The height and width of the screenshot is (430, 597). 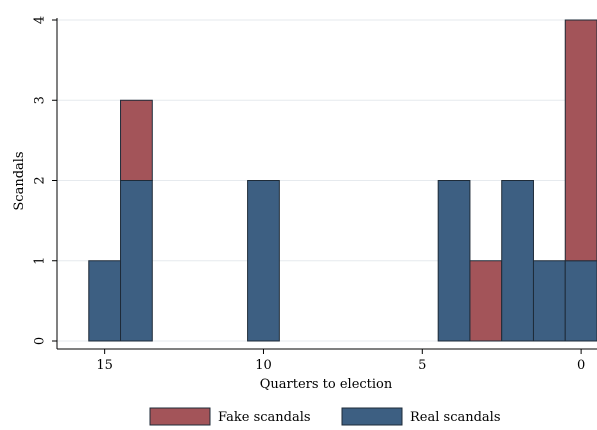 I want to click on legend-swatch-real-scandals, so click(x=372, y=416).